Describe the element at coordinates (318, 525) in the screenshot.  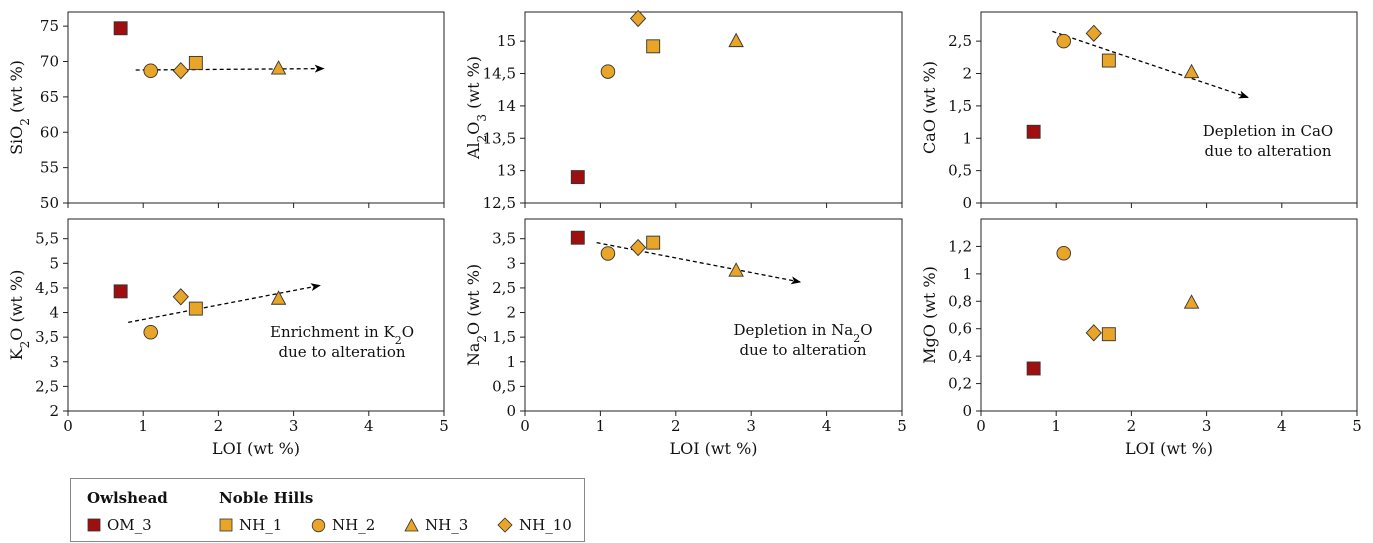
I see `circle-marker-icon` at that location.